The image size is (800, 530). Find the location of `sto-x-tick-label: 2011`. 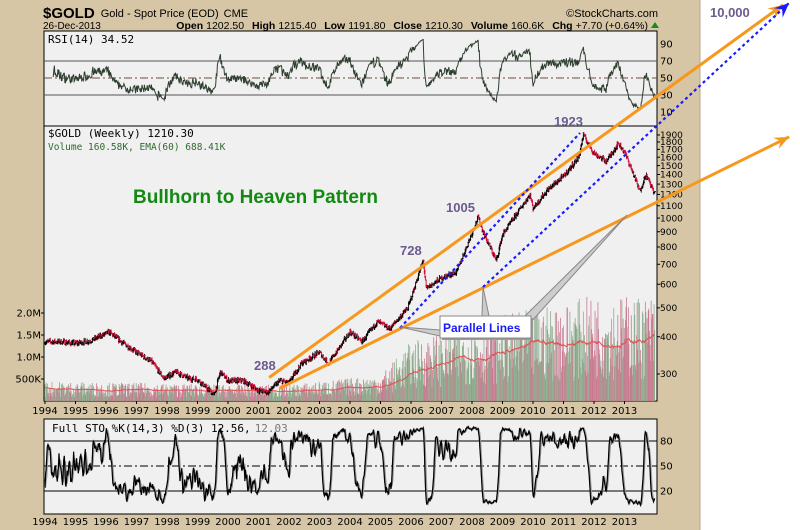

sto-x-tick-label: 2011 is located at coordinates (563, 522).